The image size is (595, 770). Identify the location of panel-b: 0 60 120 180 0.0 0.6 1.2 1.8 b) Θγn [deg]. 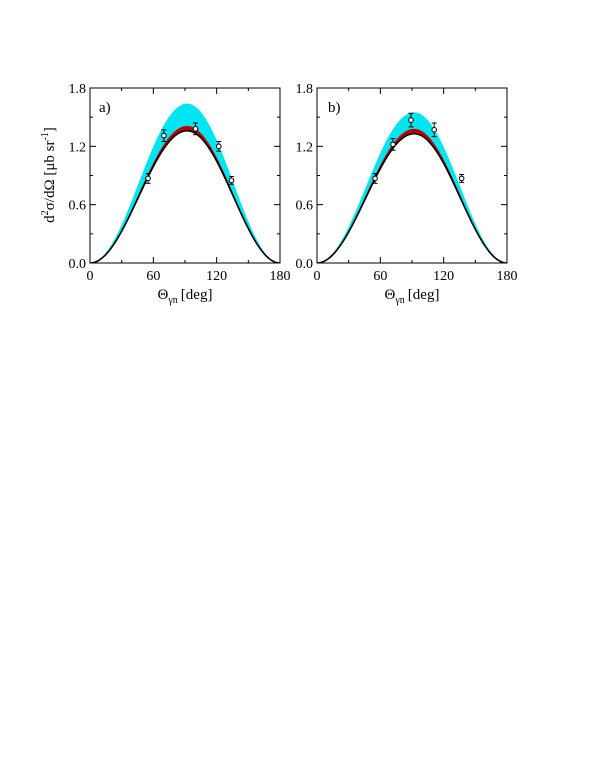
(407, 194).